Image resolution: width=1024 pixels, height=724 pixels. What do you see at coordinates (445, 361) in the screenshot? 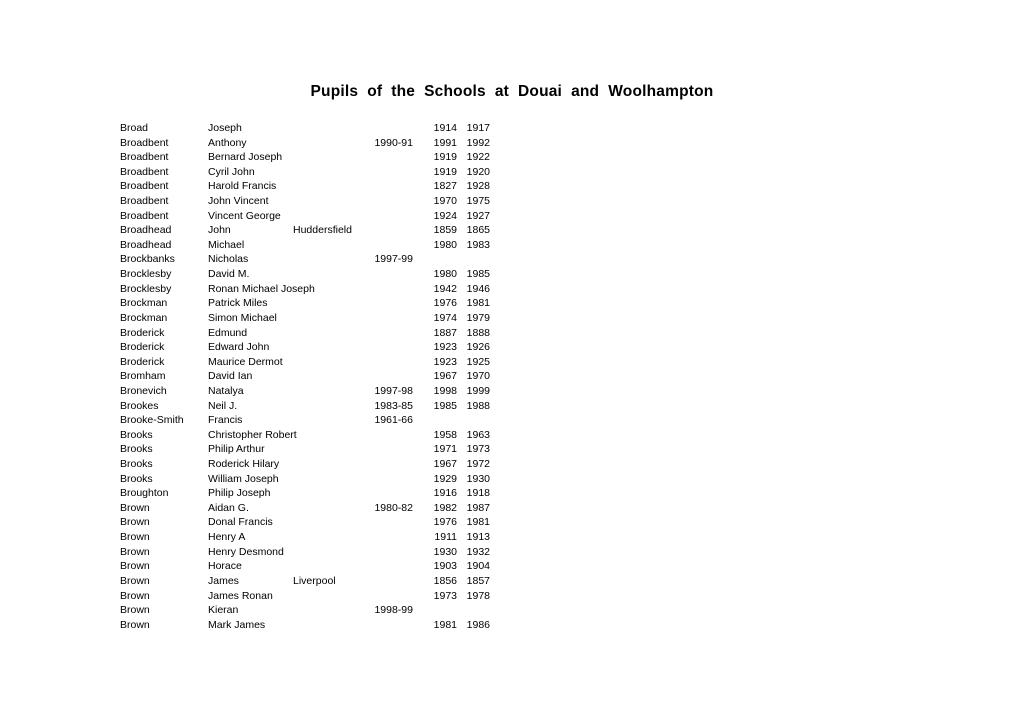
I see `cell-start-year: 1923` at bounding box center [445, 361].